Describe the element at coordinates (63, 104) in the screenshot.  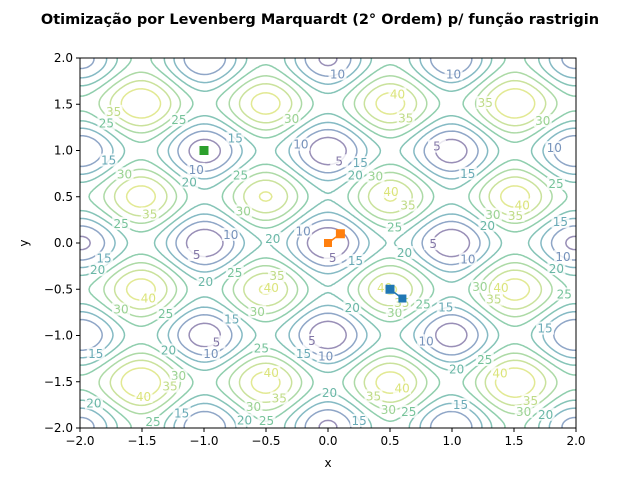
I see `y-tick-label: 1.5` at that location.